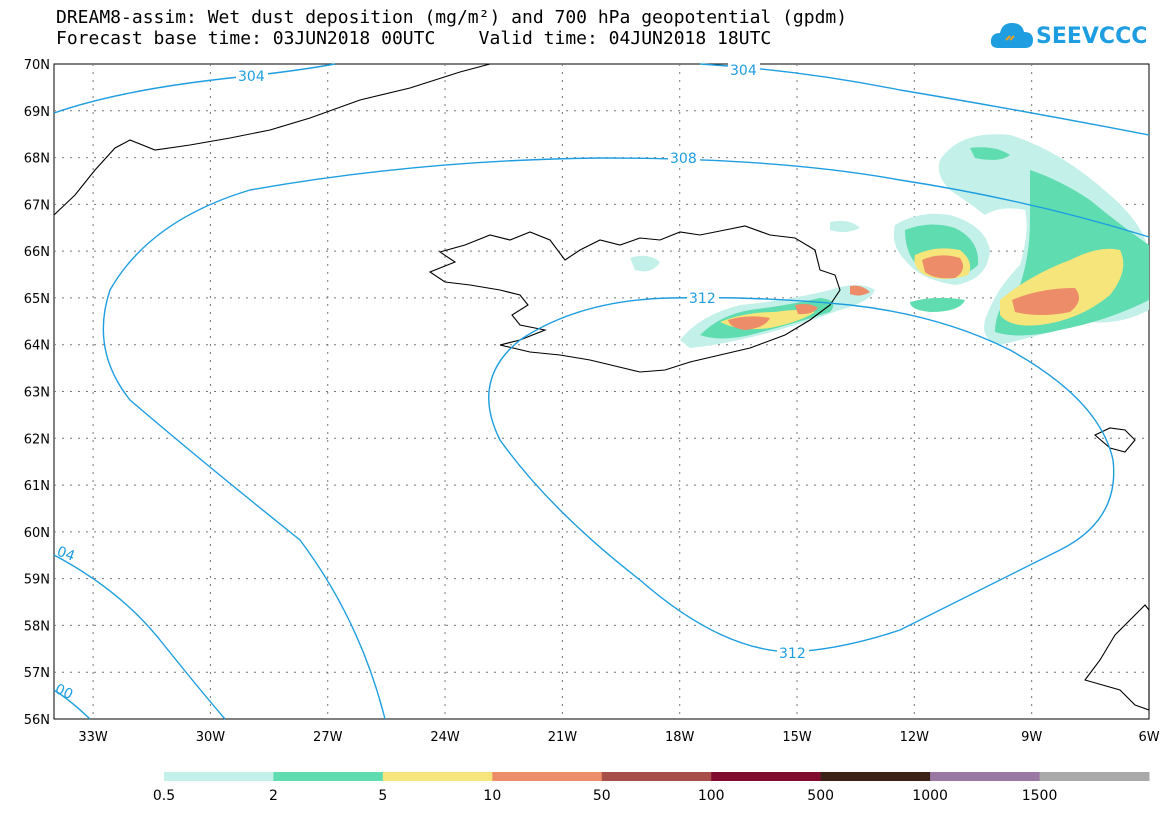 Image resolution: width=1175 pixels, height=815 pixels. Describe the element at coordinates (63, 692) in the screenshot. I see `contour-label: 00` at that location.